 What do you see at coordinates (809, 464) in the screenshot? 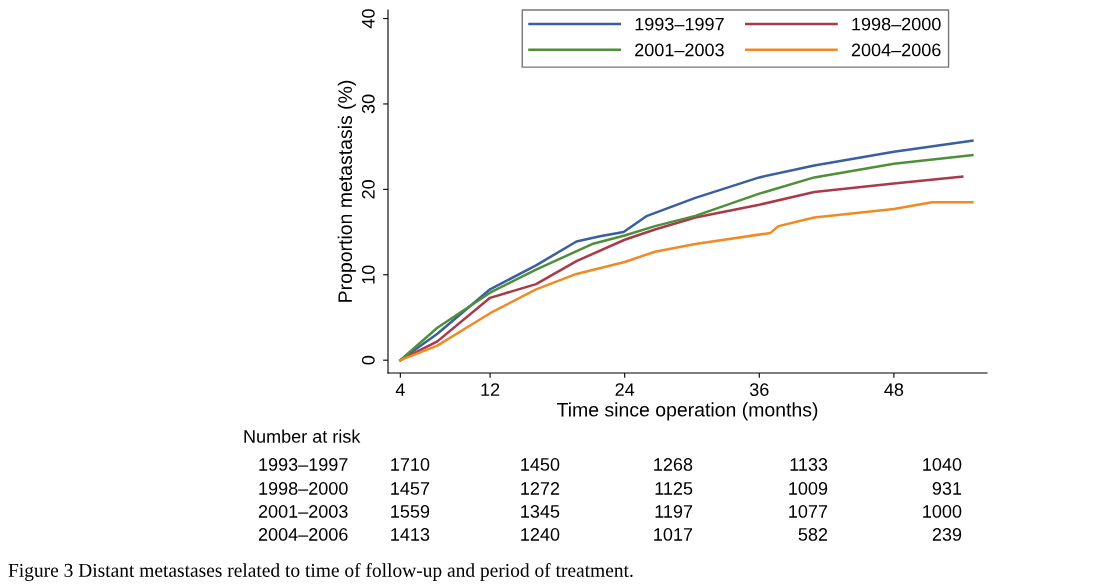
I see `text: 1133` at bounding box center [809, 464].